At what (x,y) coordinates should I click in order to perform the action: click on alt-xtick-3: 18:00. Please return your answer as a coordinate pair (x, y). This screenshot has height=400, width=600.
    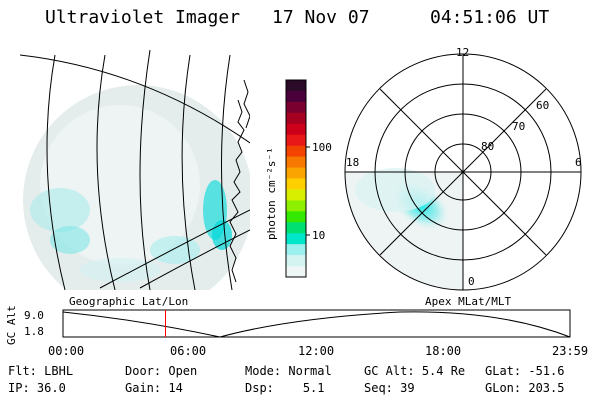
    Looking at the image, I should click on (443, 351).